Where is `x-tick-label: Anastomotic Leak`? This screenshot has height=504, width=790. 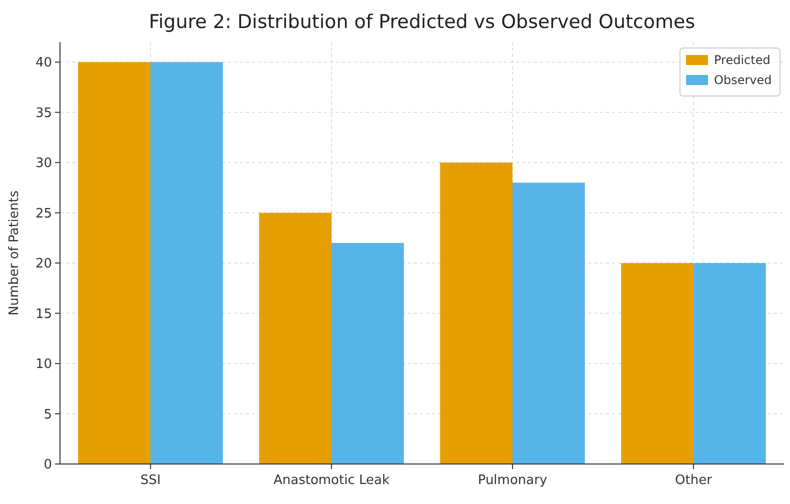 x-tick-label: Anastomotic Leak is located at coordinates (331, 480).